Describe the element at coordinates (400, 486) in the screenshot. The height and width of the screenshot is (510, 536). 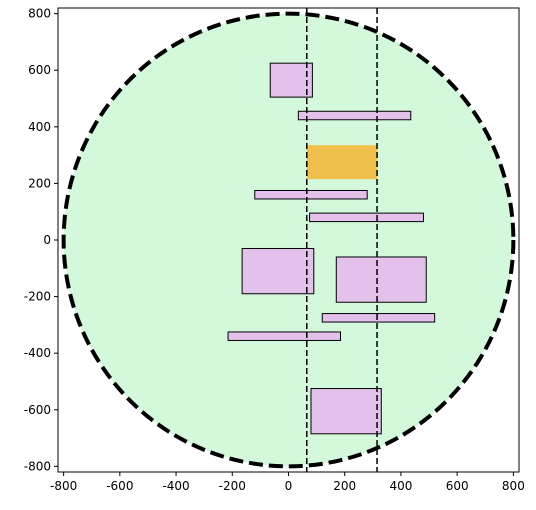
I see `x-tick-label: 400` at that location.